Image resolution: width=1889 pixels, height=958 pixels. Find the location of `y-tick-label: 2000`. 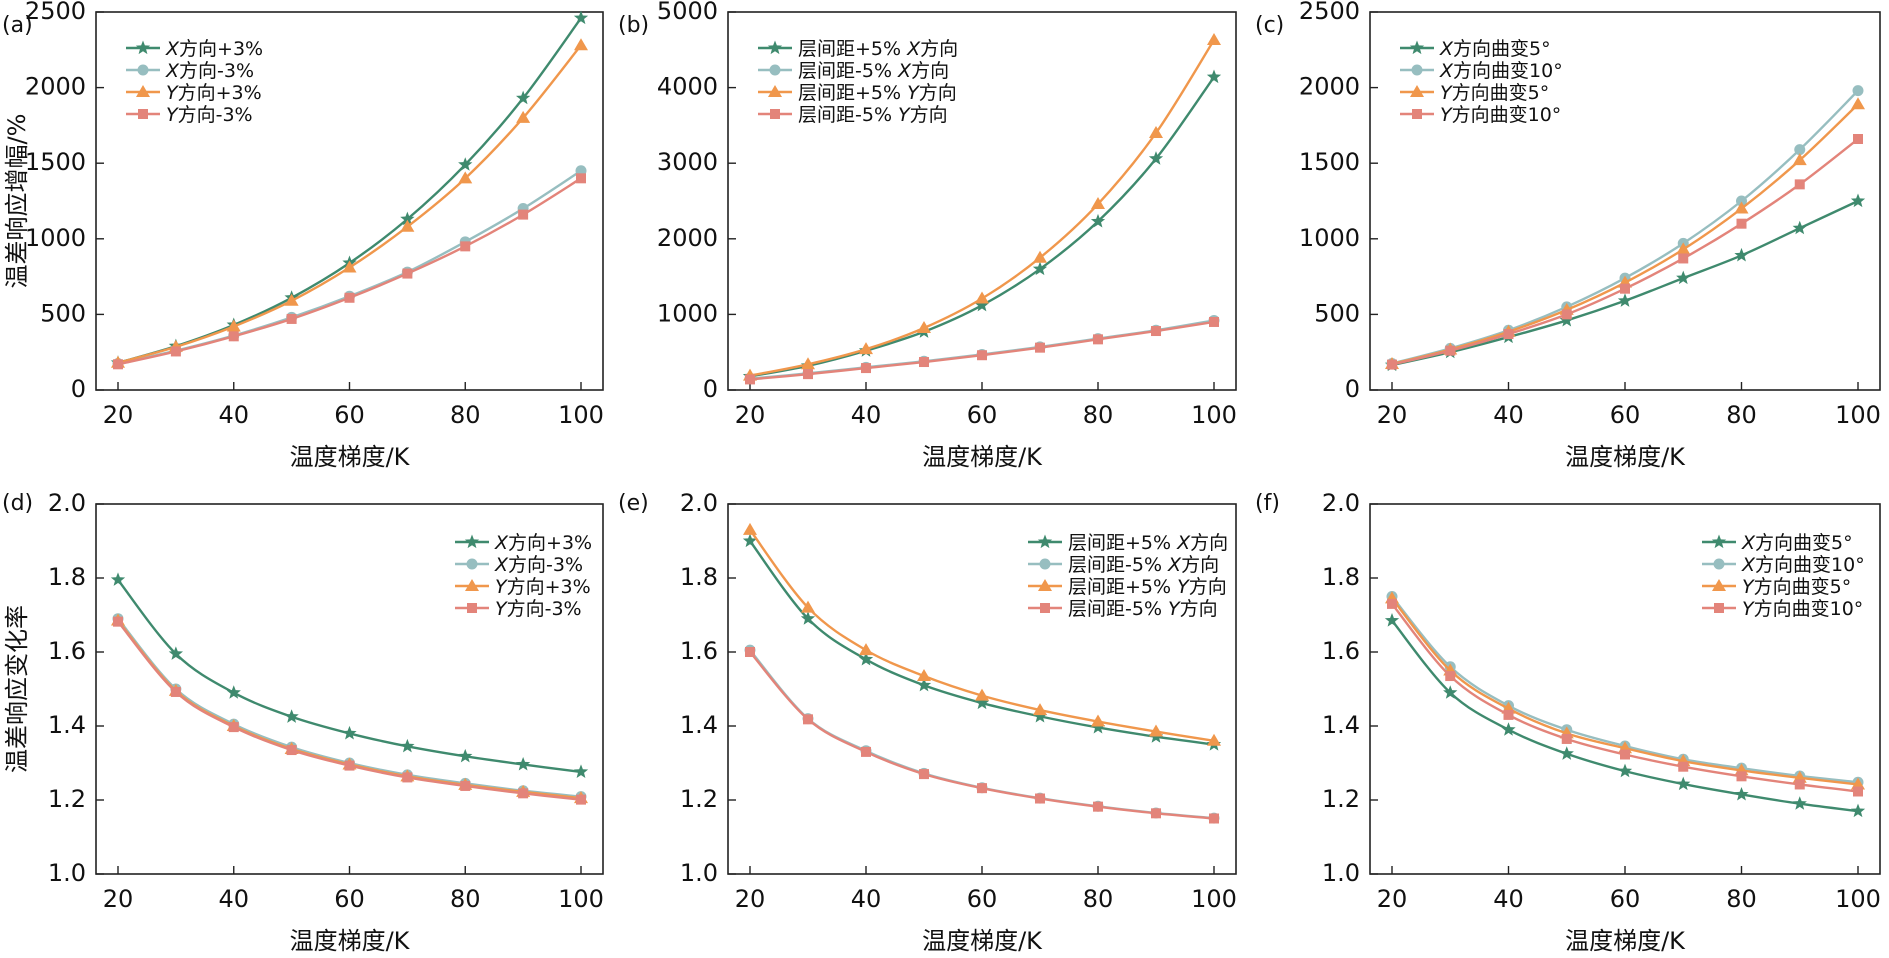

y-tick-label: 2000 is located at coordinates (1329, 87).